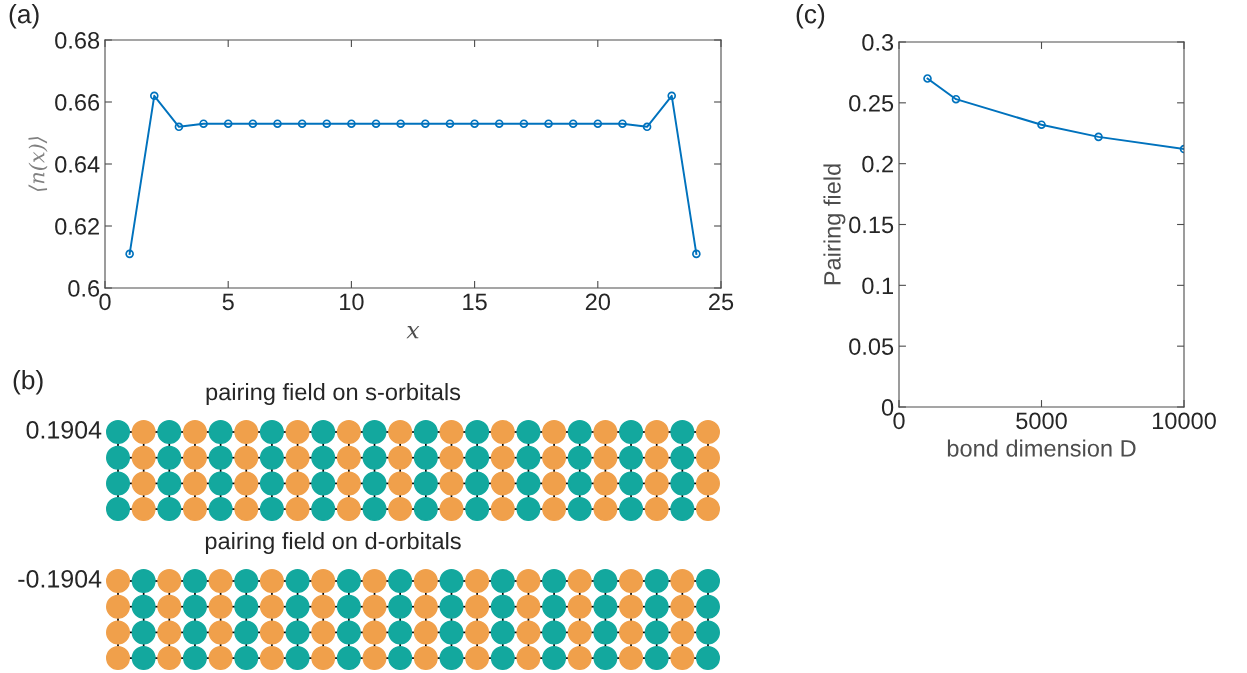 This screenshot has height=673, width=1247. I want to click on y-tick-label: 0.1, so click(877, 286).